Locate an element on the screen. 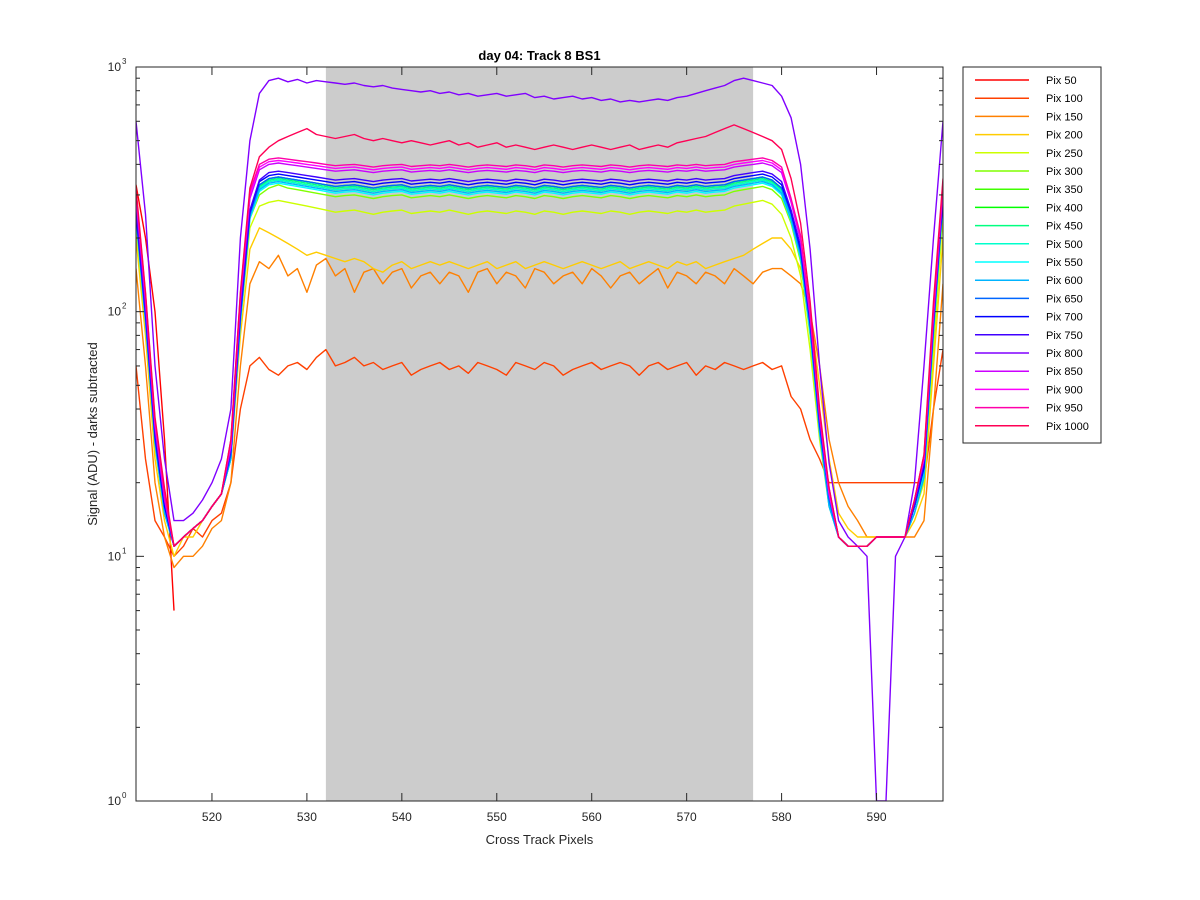 Image resolution: width=1200 pixels, height=900 pixels. legend-label: Pix 500 is located at coordinates (1064, 245).